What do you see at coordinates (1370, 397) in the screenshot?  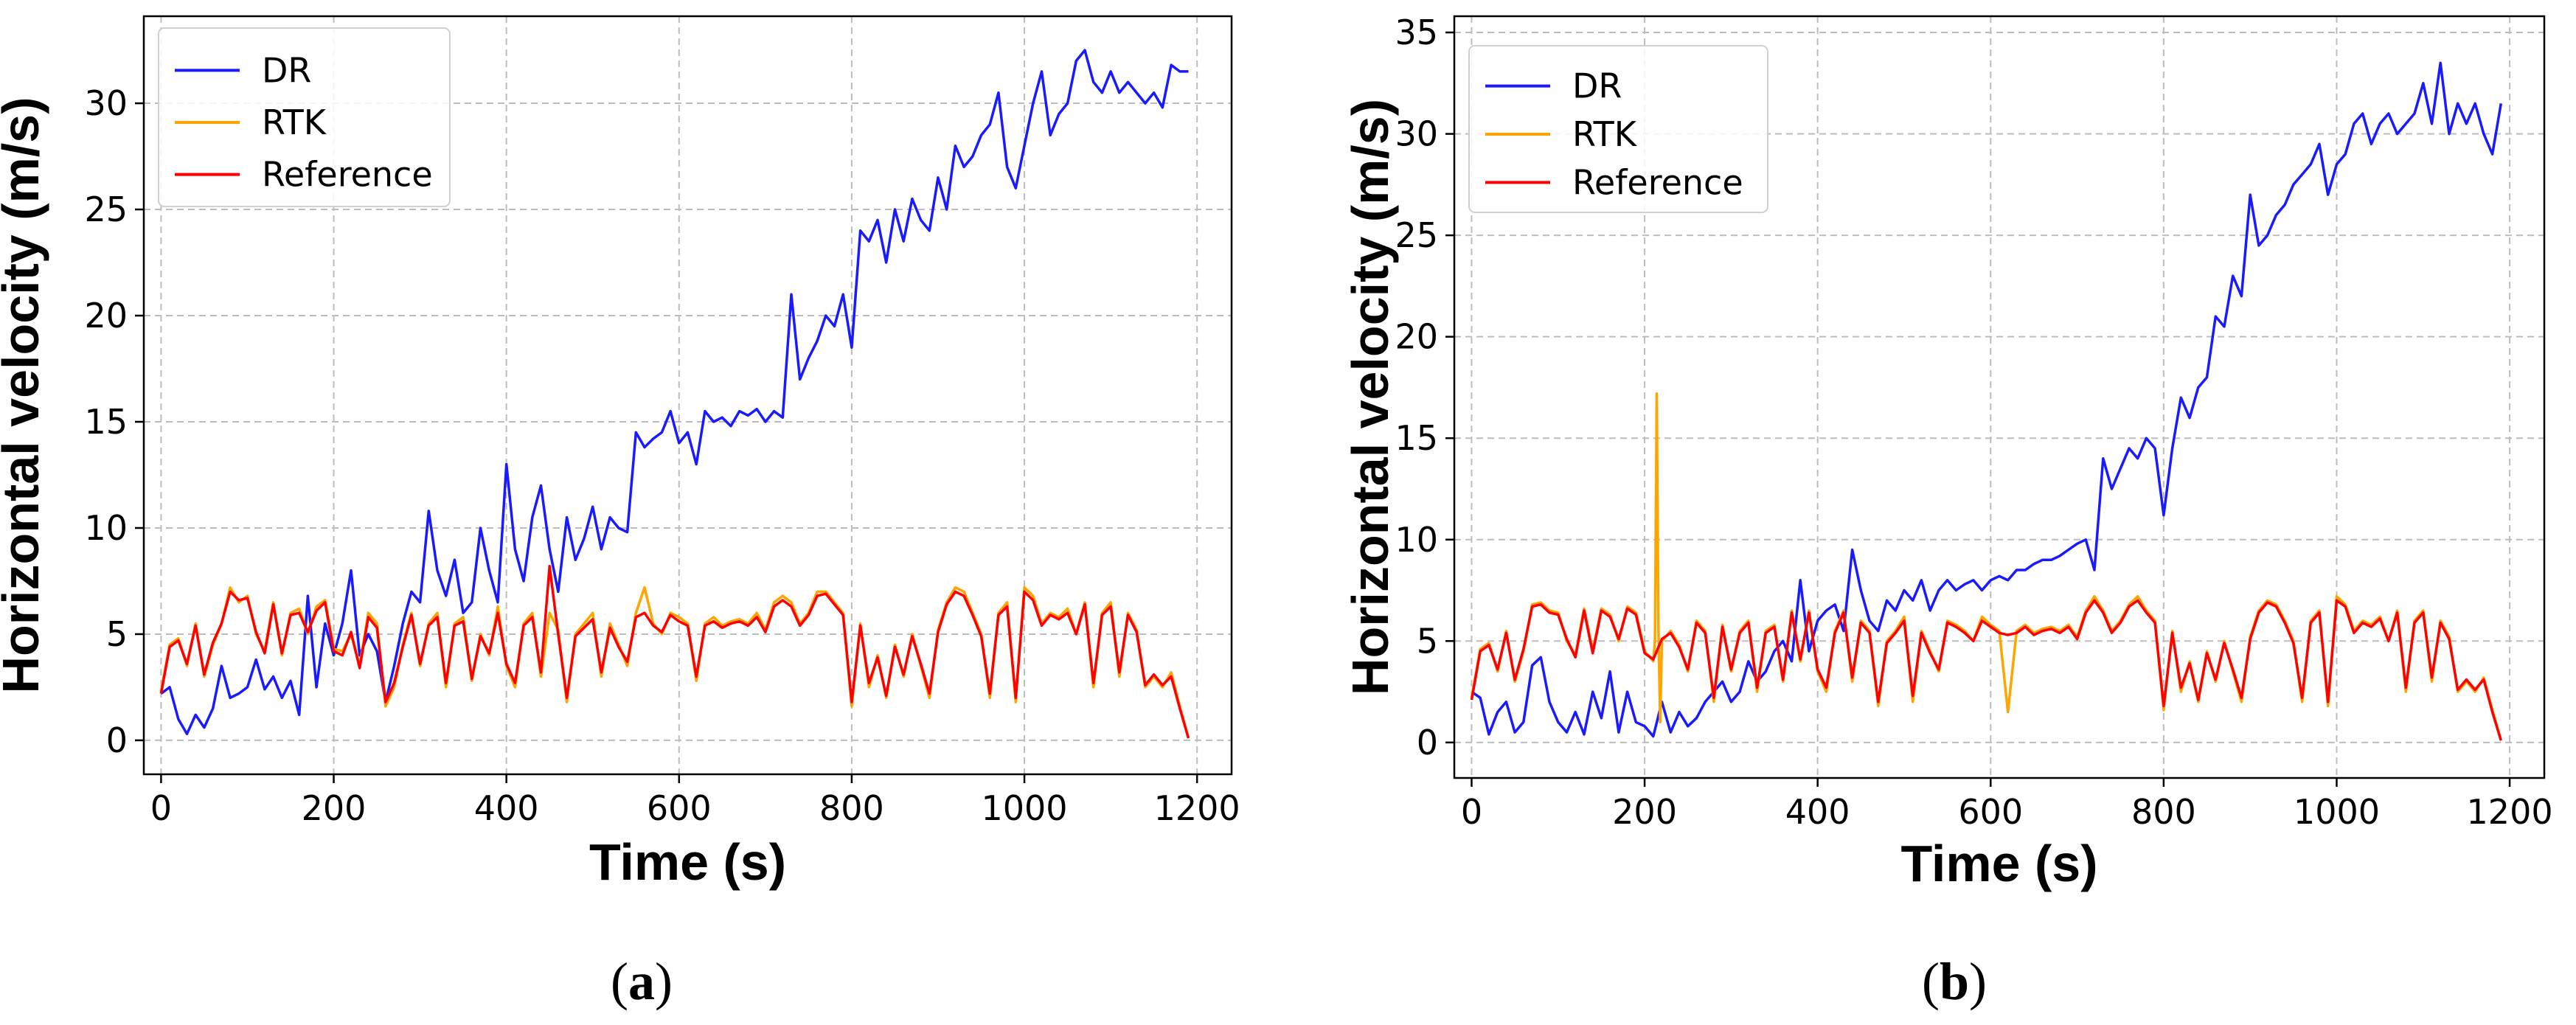 I see `y-axis-label-b: Horizontal velocity (m/s)` at bounding box center [1370, 397].